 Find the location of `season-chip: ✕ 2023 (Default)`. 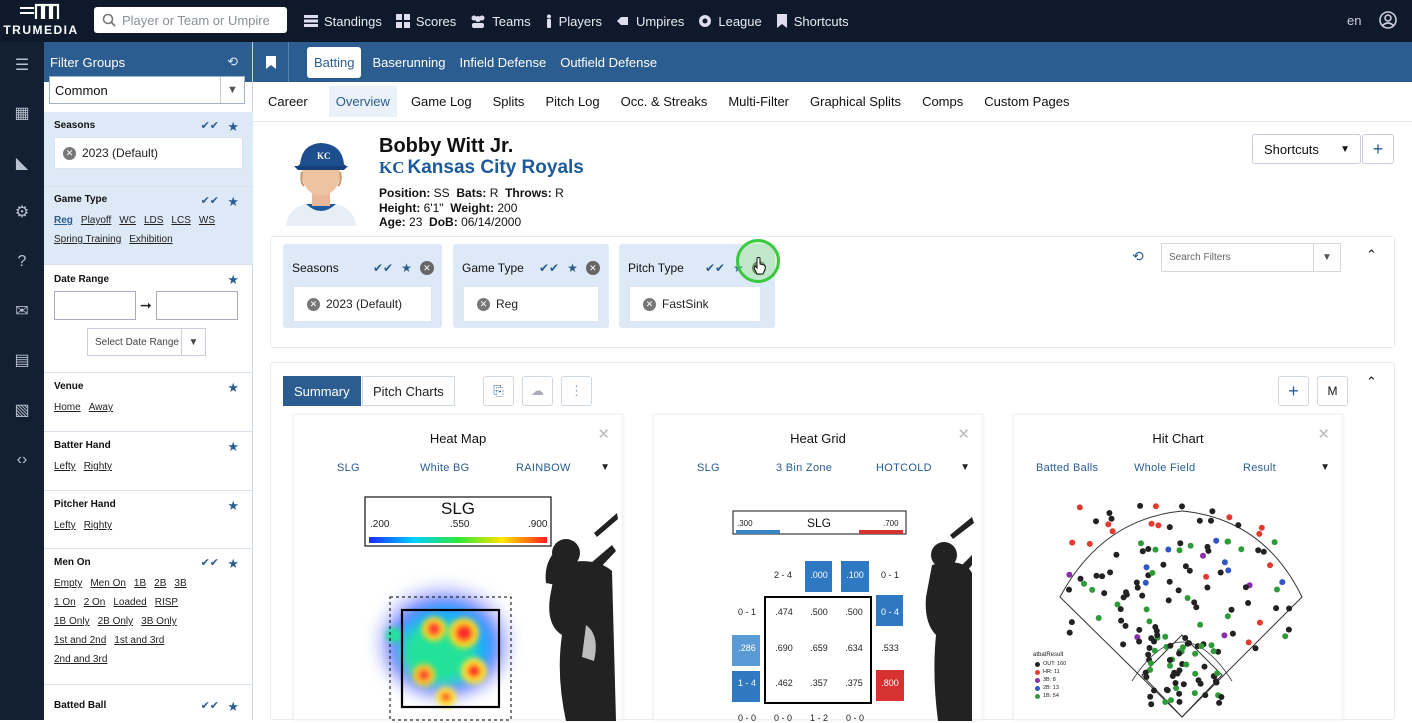

season-chip: ✕ 2023 (Default) is located at coordinates (110, 153).